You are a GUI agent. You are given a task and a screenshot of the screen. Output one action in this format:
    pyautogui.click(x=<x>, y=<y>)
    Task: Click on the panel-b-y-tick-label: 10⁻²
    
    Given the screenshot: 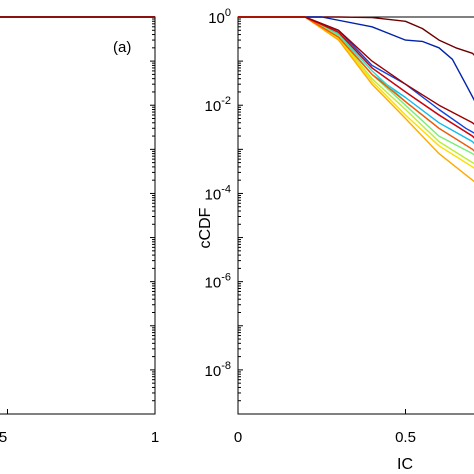 What is the action you would take?
    pyautogui.click(x=218, y=105)
    